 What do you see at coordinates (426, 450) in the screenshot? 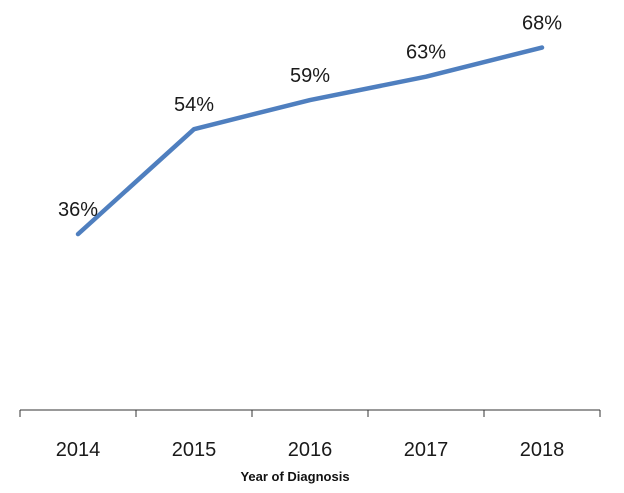
I see `x-tick-label: 2017` at bounding box center [426, 450].